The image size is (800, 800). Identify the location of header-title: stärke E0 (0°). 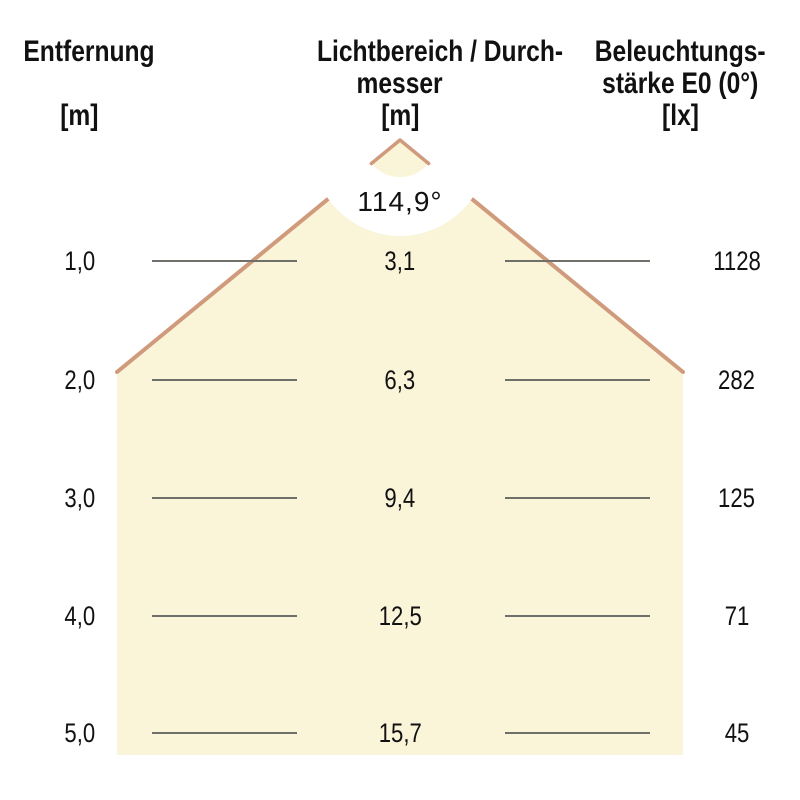
(680, 83).